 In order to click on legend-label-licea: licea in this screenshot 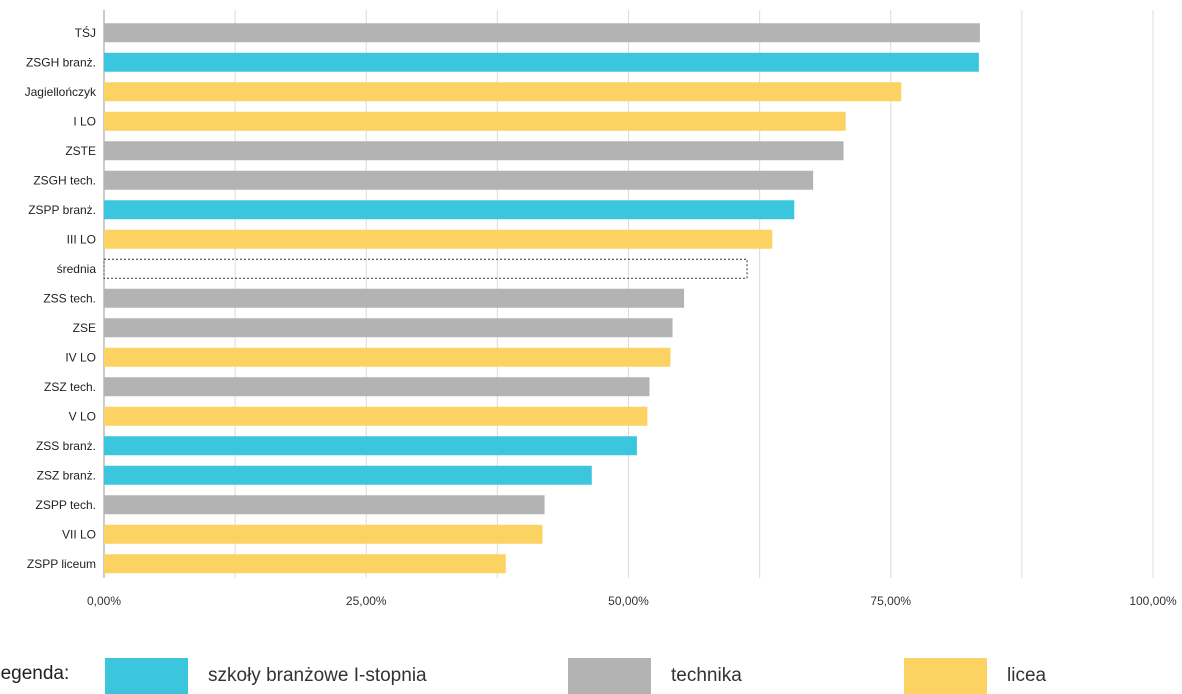, I will do `click(1027, 675)`.